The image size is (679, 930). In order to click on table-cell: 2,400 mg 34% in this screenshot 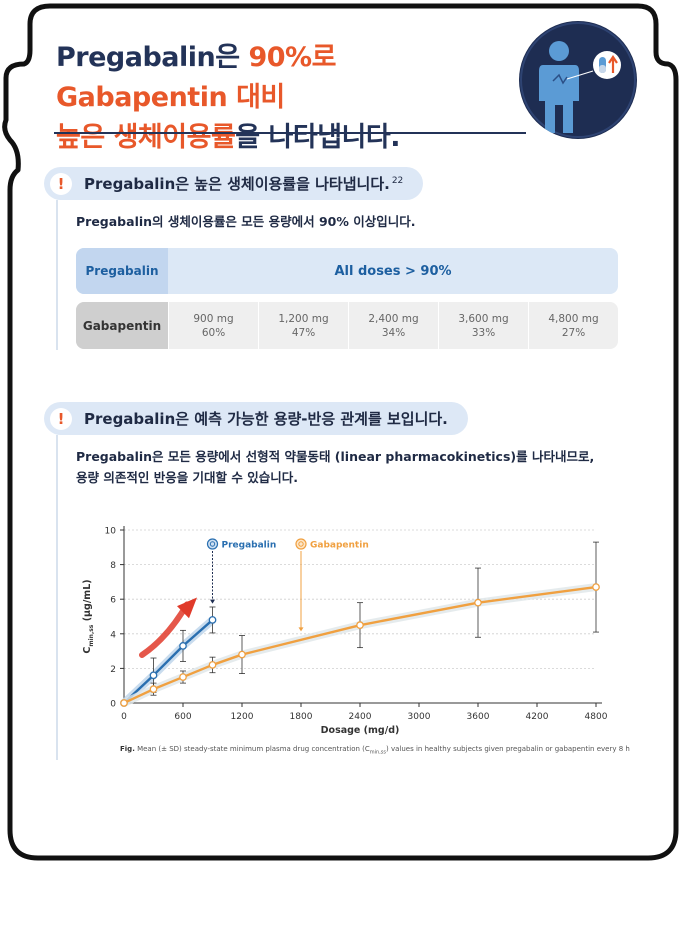, I will do `click(393, 325)`.